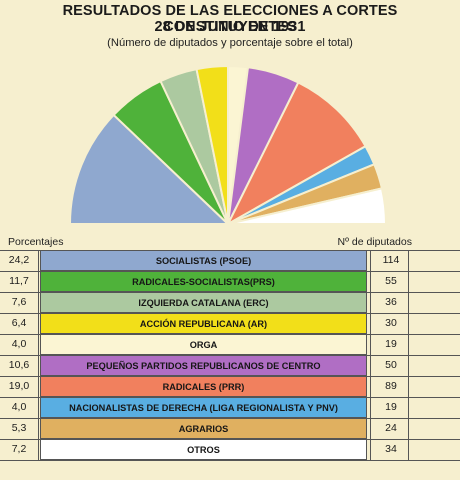  Describe the element at coordinates (391, 365) in the screenshot. I see `seats-value: 50` at that location.